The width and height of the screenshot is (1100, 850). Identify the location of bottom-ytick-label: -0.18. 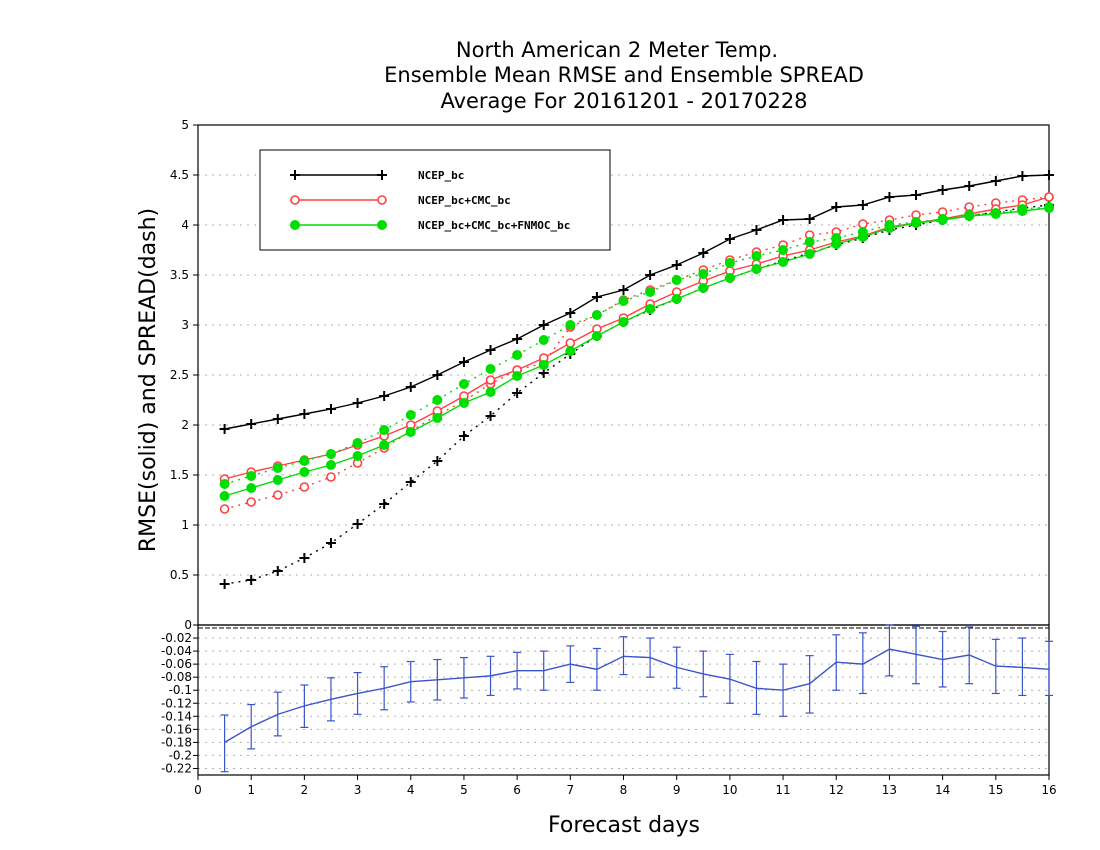
(176, 742).